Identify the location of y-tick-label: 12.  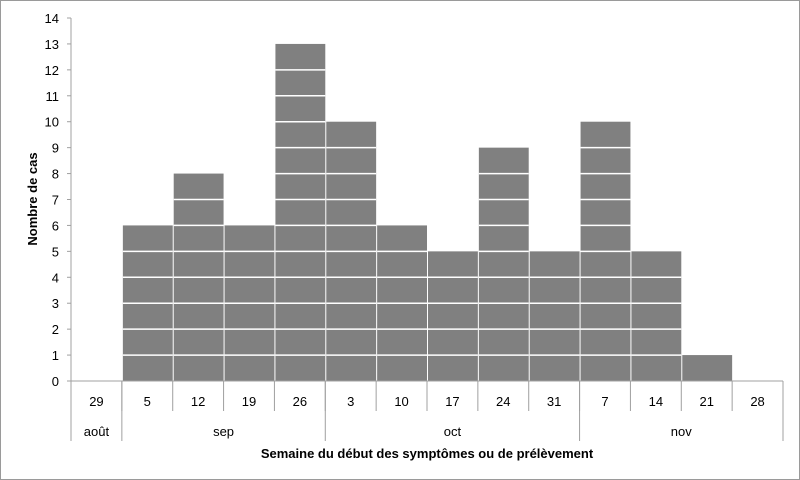
(52, 70).